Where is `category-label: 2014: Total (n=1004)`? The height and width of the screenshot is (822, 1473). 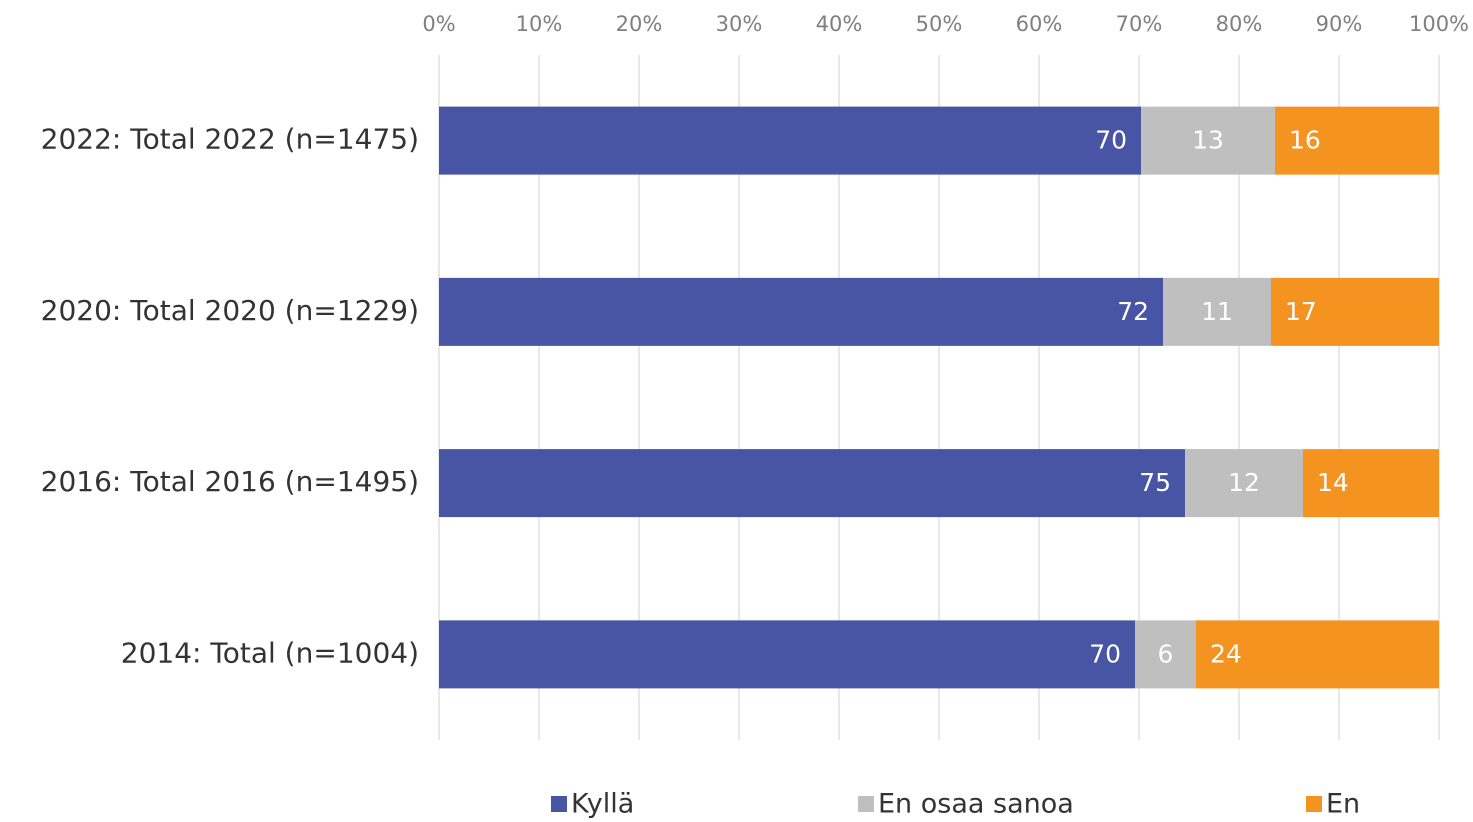
category-label: 2014: Total (n=1004) is located at coordinates (270, 652).